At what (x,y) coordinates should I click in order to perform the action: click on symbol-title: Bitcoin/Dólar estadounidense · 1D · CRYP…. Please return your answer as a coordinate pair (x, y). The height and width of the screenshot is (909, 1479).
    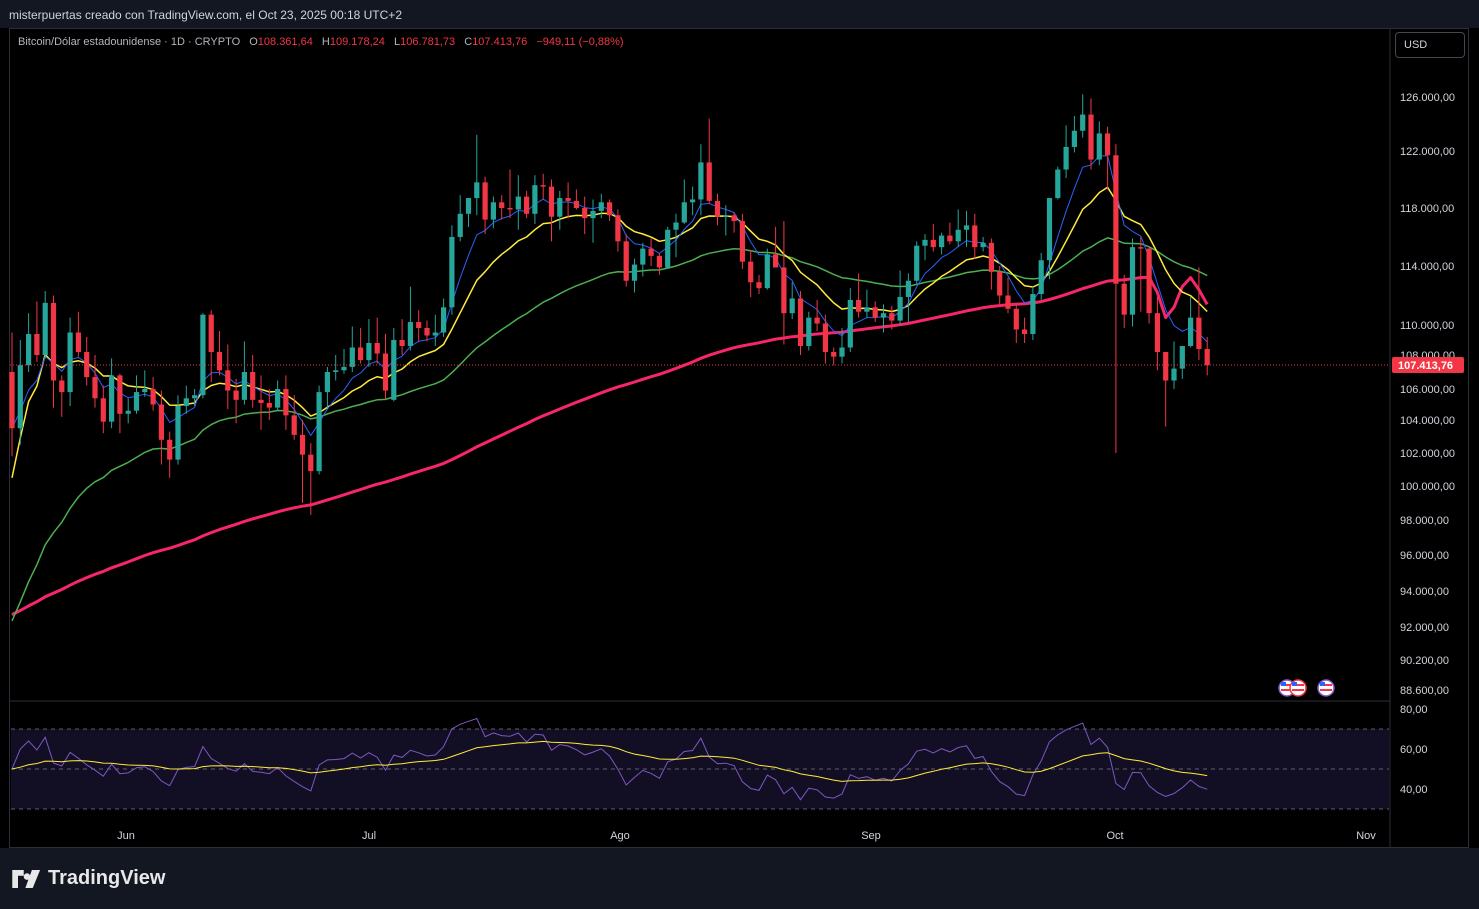
    Looking at the image, I should click on (129, 42).